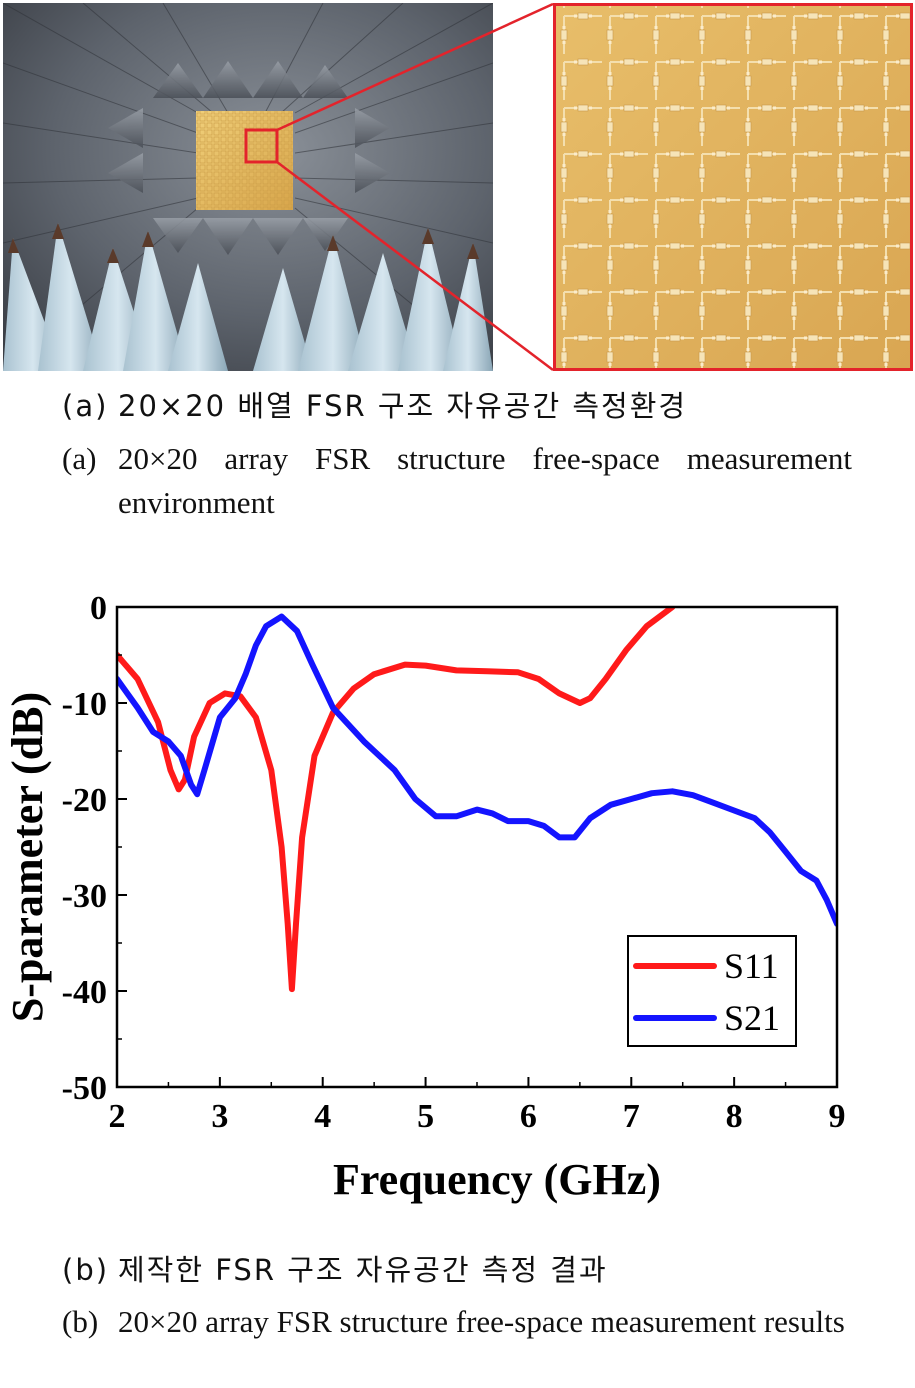 This screenshot has width=915, height=1388. Describe the element at coordinates (363, 1270) in the screenshot. I see `caption-b-korean-text: 제작한 FSR 구조 자유공간 측정 결과` at that location.